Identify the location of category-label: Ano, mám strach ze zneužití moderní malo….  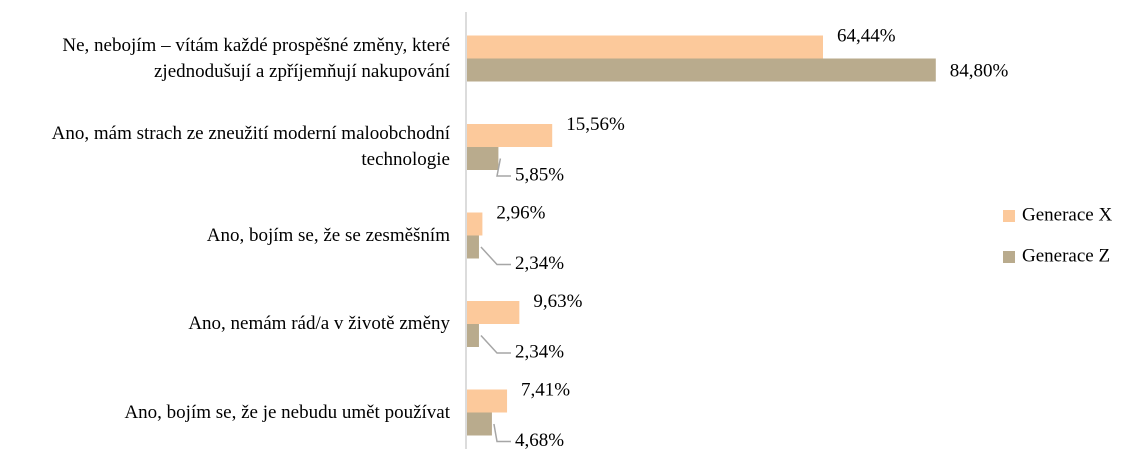
(250, 146).